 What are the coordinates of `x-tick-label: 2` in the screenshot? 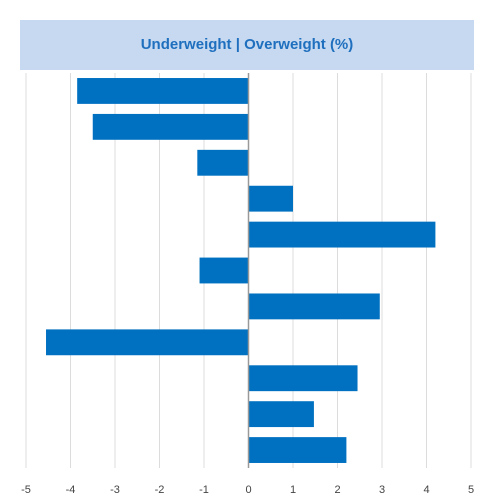 It's located at (337, 490).